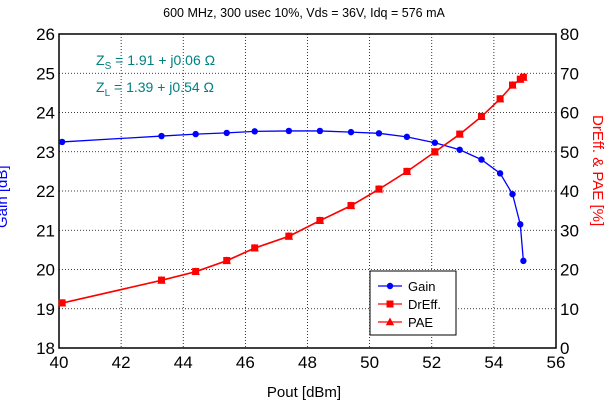 Image resolution: width=608 pixels, height=409 pixels. Describe the element at coordinates (45, 230) in the screenshot. I see `y-left-tick-label: 21` at that location.